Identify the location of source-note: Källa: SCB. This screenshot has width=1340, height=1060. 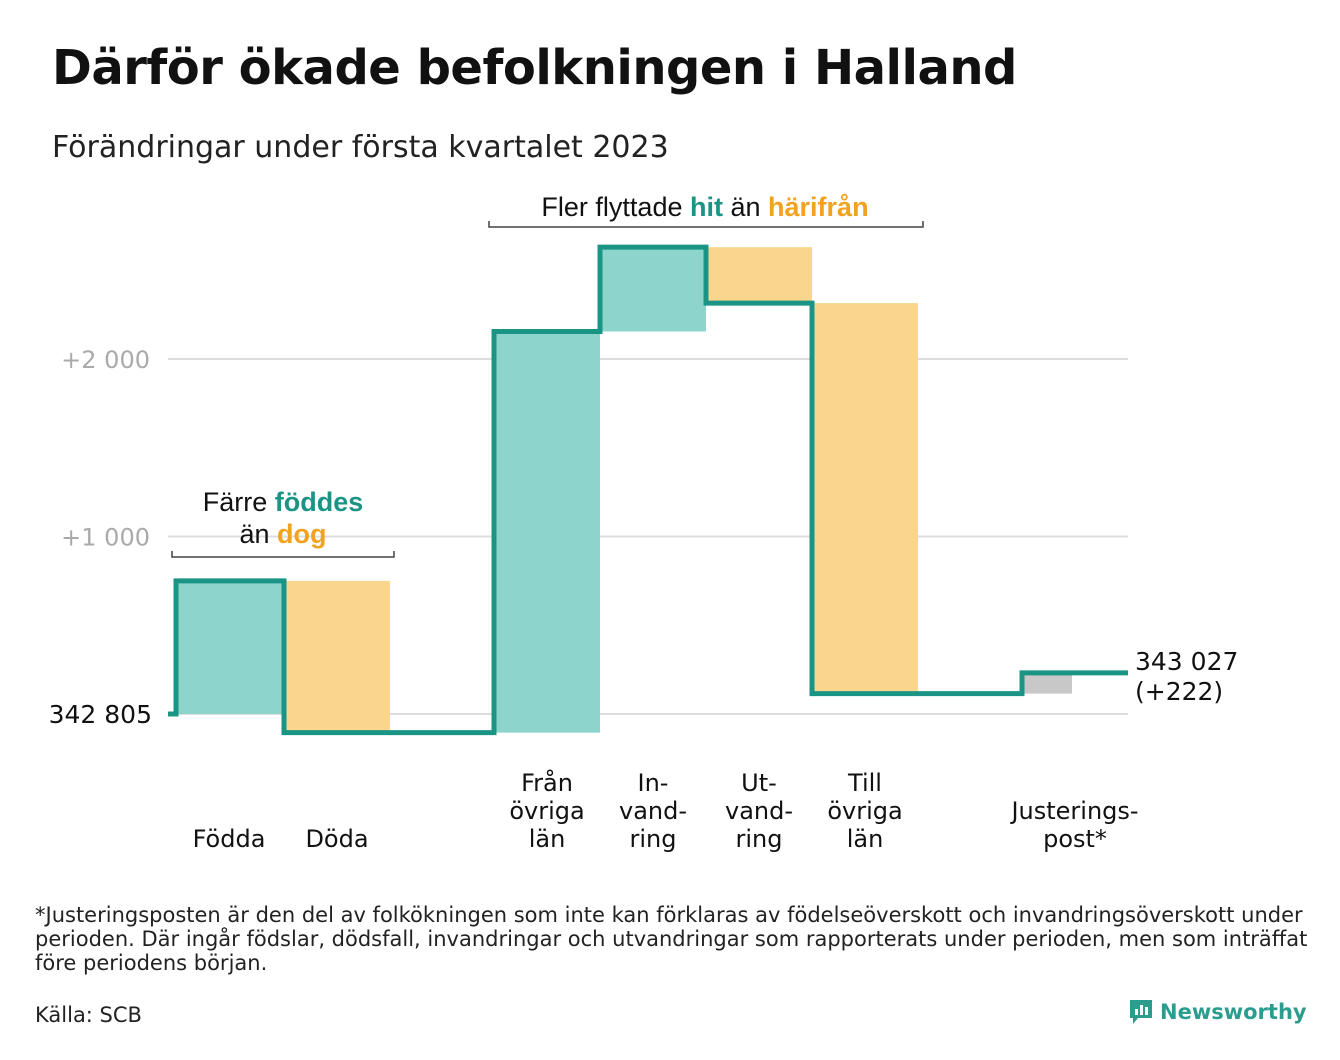
(88, 1015).